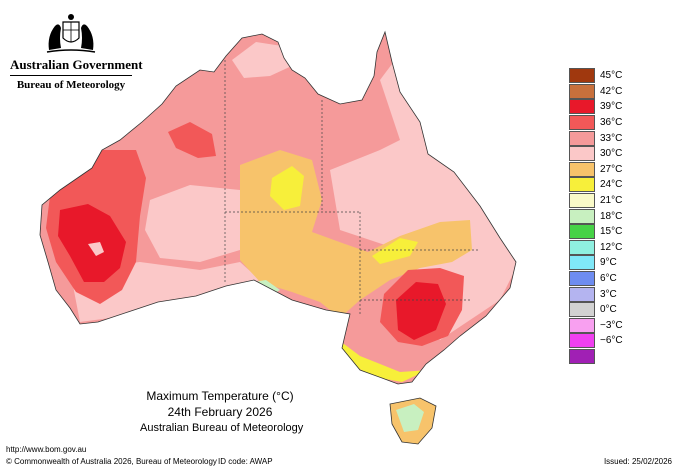  Describe the element at coordinates (611, 169) in the screenshot. I see `legend-label: 27°C` at that location.